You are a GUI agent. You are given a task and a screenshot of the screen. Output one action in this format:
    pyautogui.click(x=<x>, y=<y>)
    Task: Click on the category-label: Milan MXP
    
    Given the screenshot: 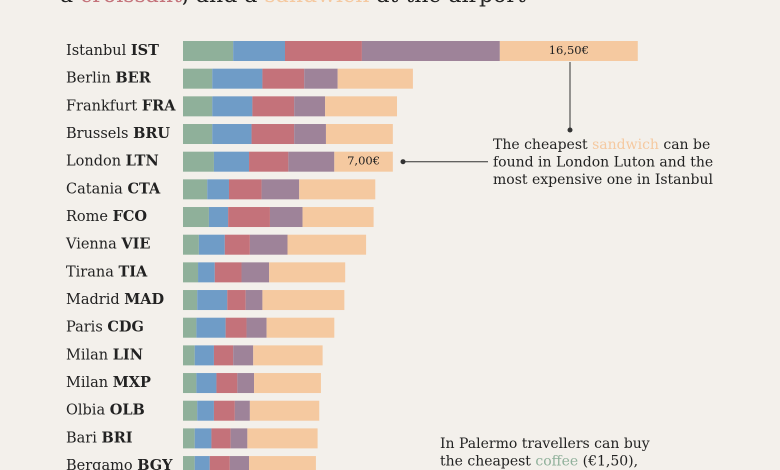 What is the action you would take?
    pyautogui.click(x=108, y=382)
    